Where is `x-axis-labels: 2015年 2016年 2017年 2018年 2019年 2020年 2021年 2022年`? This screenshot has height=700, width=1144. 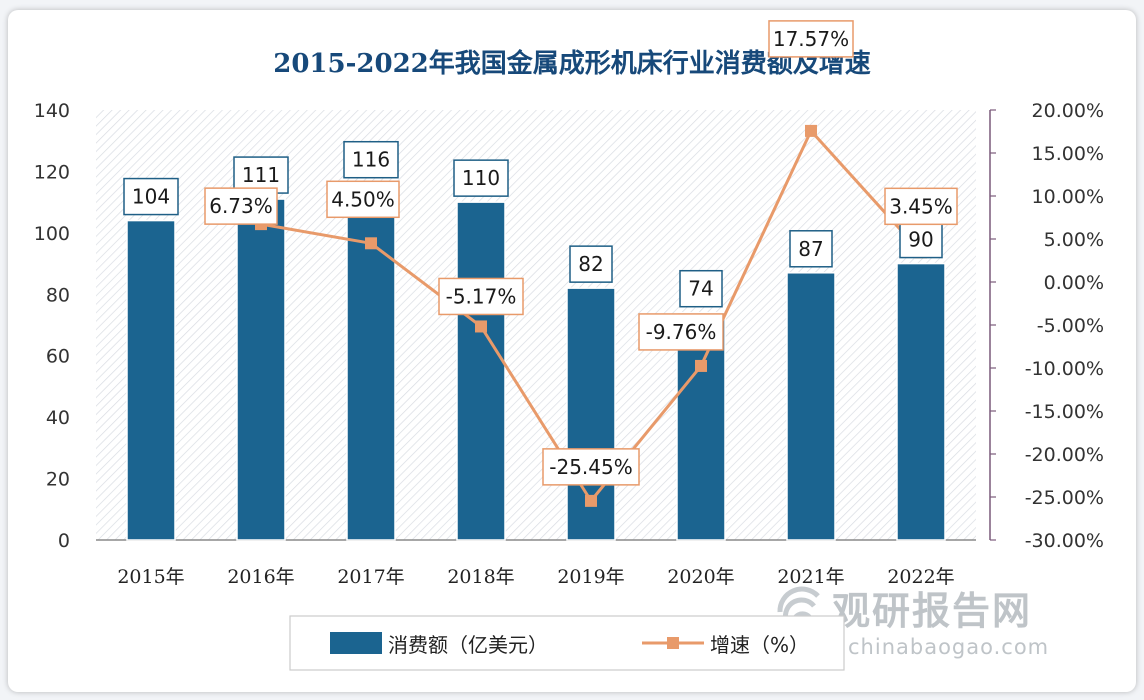 x-axis-labels: 2015年 2016年 2017年 2018年 2019年 2020年 2021年 2022年 is located at coordinates (535, 577).